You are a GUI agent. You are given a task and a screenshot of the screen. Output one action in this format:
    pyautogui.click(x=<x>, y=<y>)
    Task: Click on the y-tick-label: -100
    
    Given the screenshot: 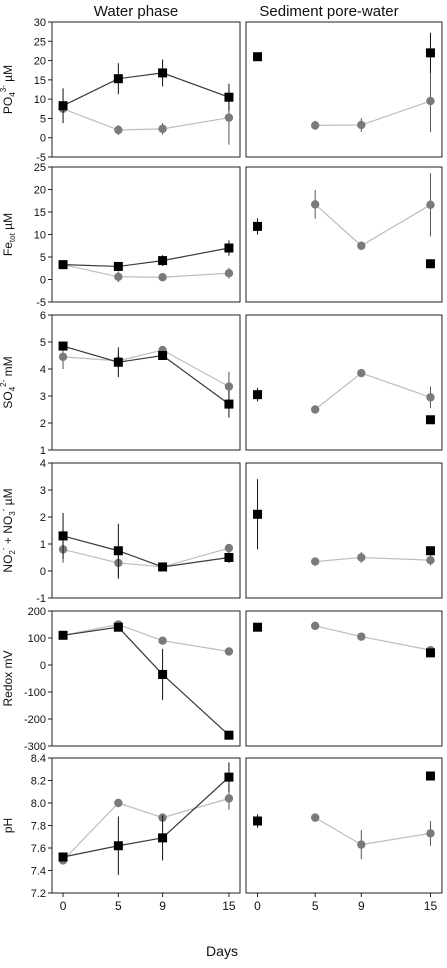 What is the action you would take?
    pyautogui.click(x=35, y=693)
    